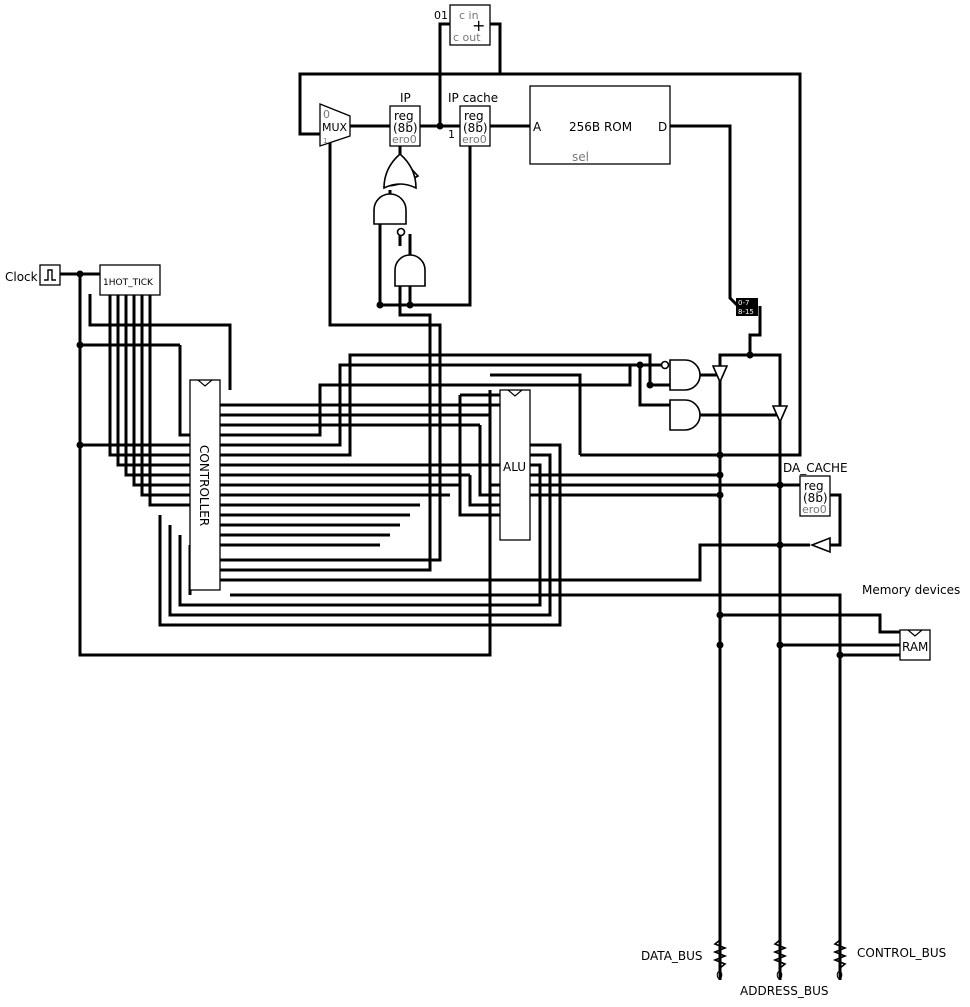 Image resolution: width=970 pixels, height=1007 pixels. Describe the element at coordinates (815, 468) in the screenshot. I see `da-cache-label: DA_CACHE` at that location.